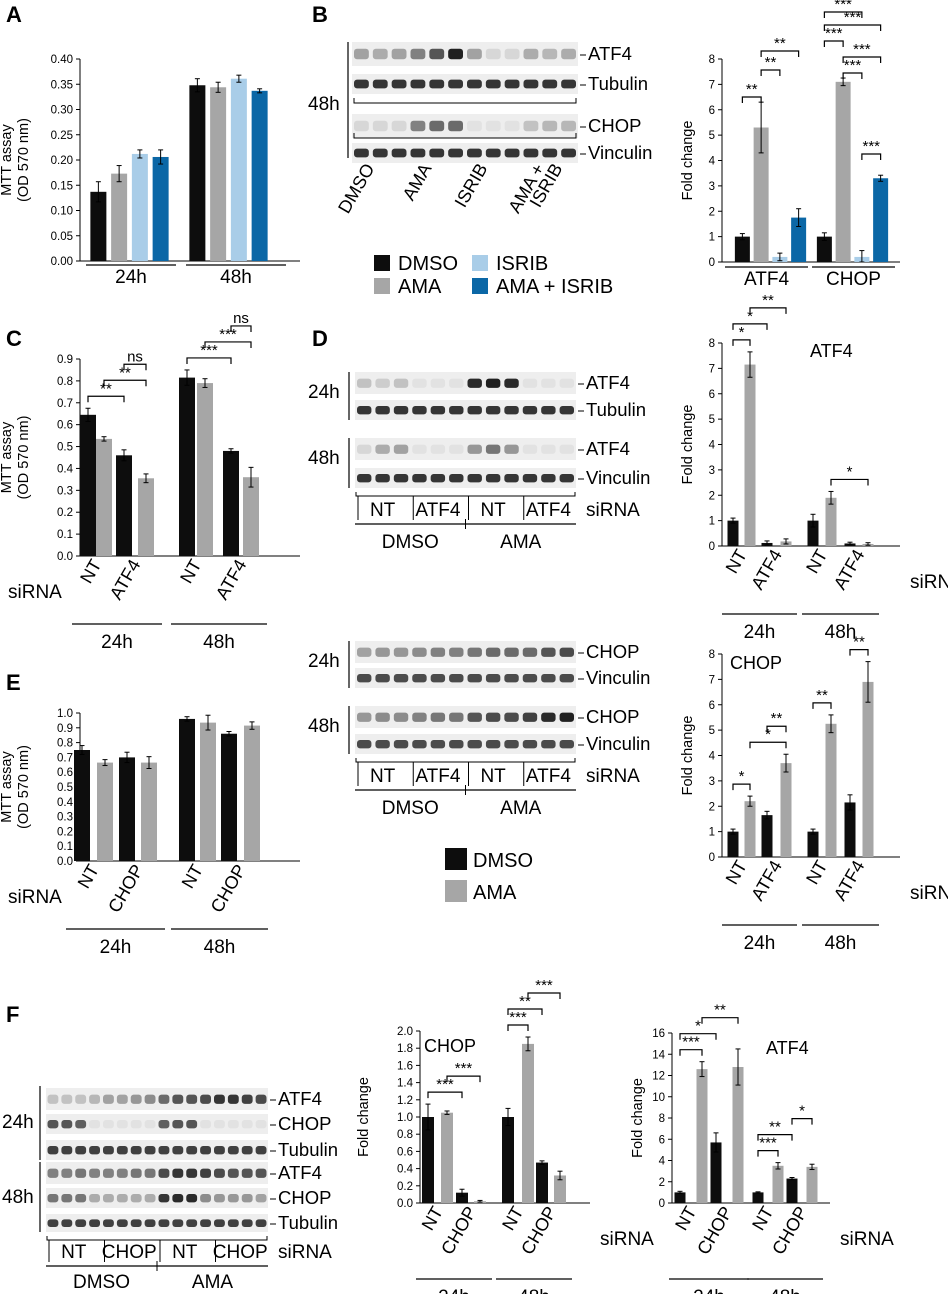 This screenshot has height=1294, width=948. I want to click on significance-label: *, so click(698, 1026).